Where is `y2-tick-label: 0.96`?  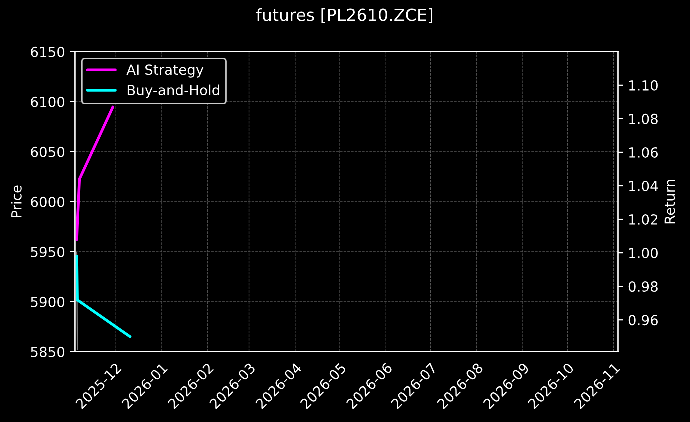
y2-tick-label: 0.96 is located at coordinates (643, 320).